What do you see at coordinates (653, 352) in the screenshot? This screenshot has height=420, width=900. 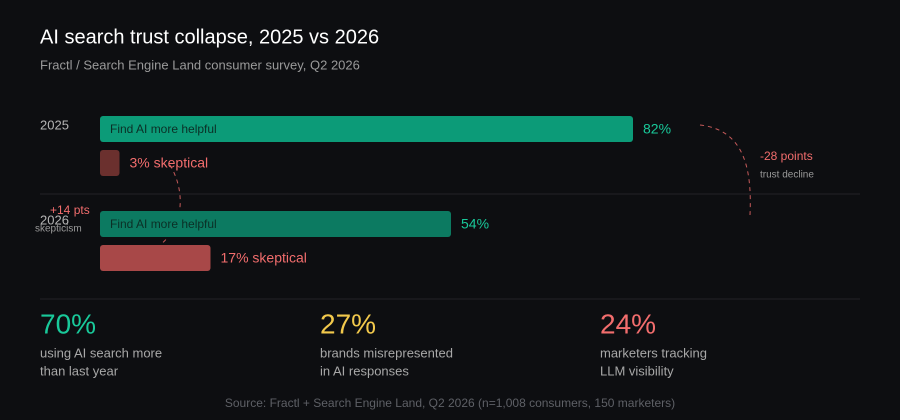 I see `stat-label: marketers tracking` at bounding box center [653, 352].